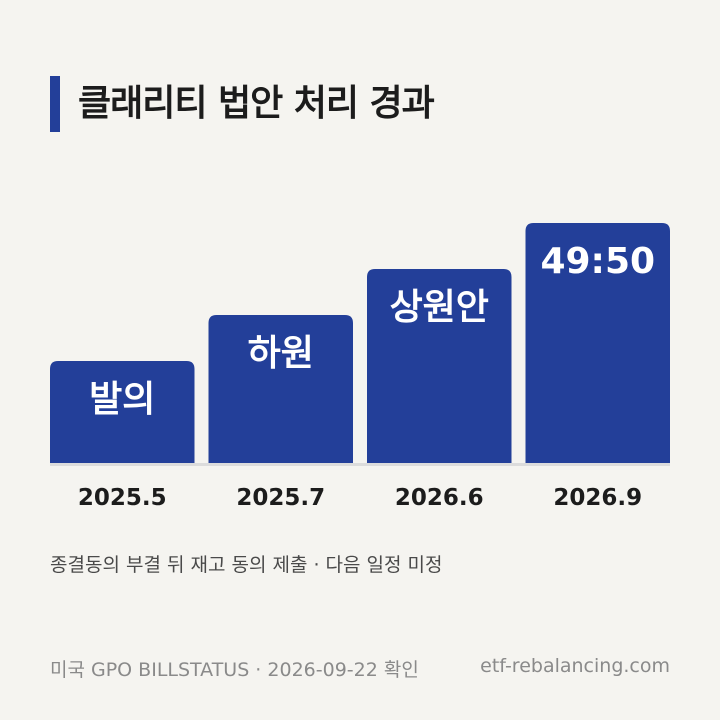  Describe the element at coordinates (280, 498) in the screenshot. I see `x-tick-label-1: 2025.7` at that location.